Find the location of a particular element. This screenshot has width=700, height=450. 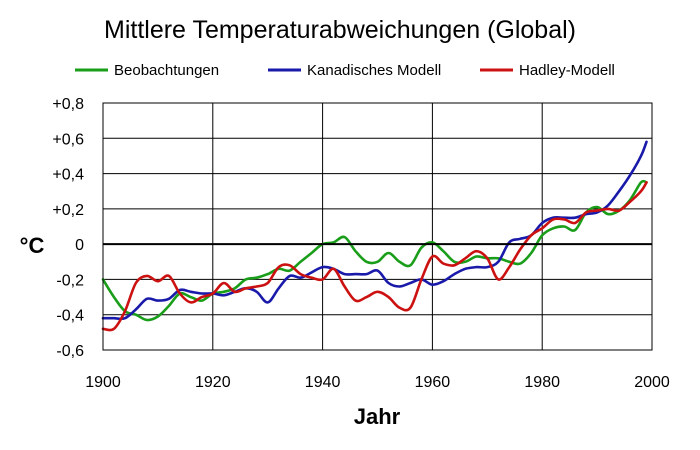

x-axis-label: Jahr is located at coordinates (377, 416).